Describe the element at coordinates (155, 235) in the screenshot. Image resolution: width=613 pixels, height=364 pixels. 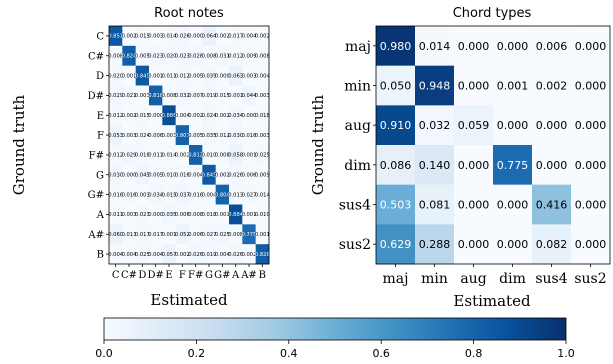
I see `root-cell-value: 0.017` at that location.